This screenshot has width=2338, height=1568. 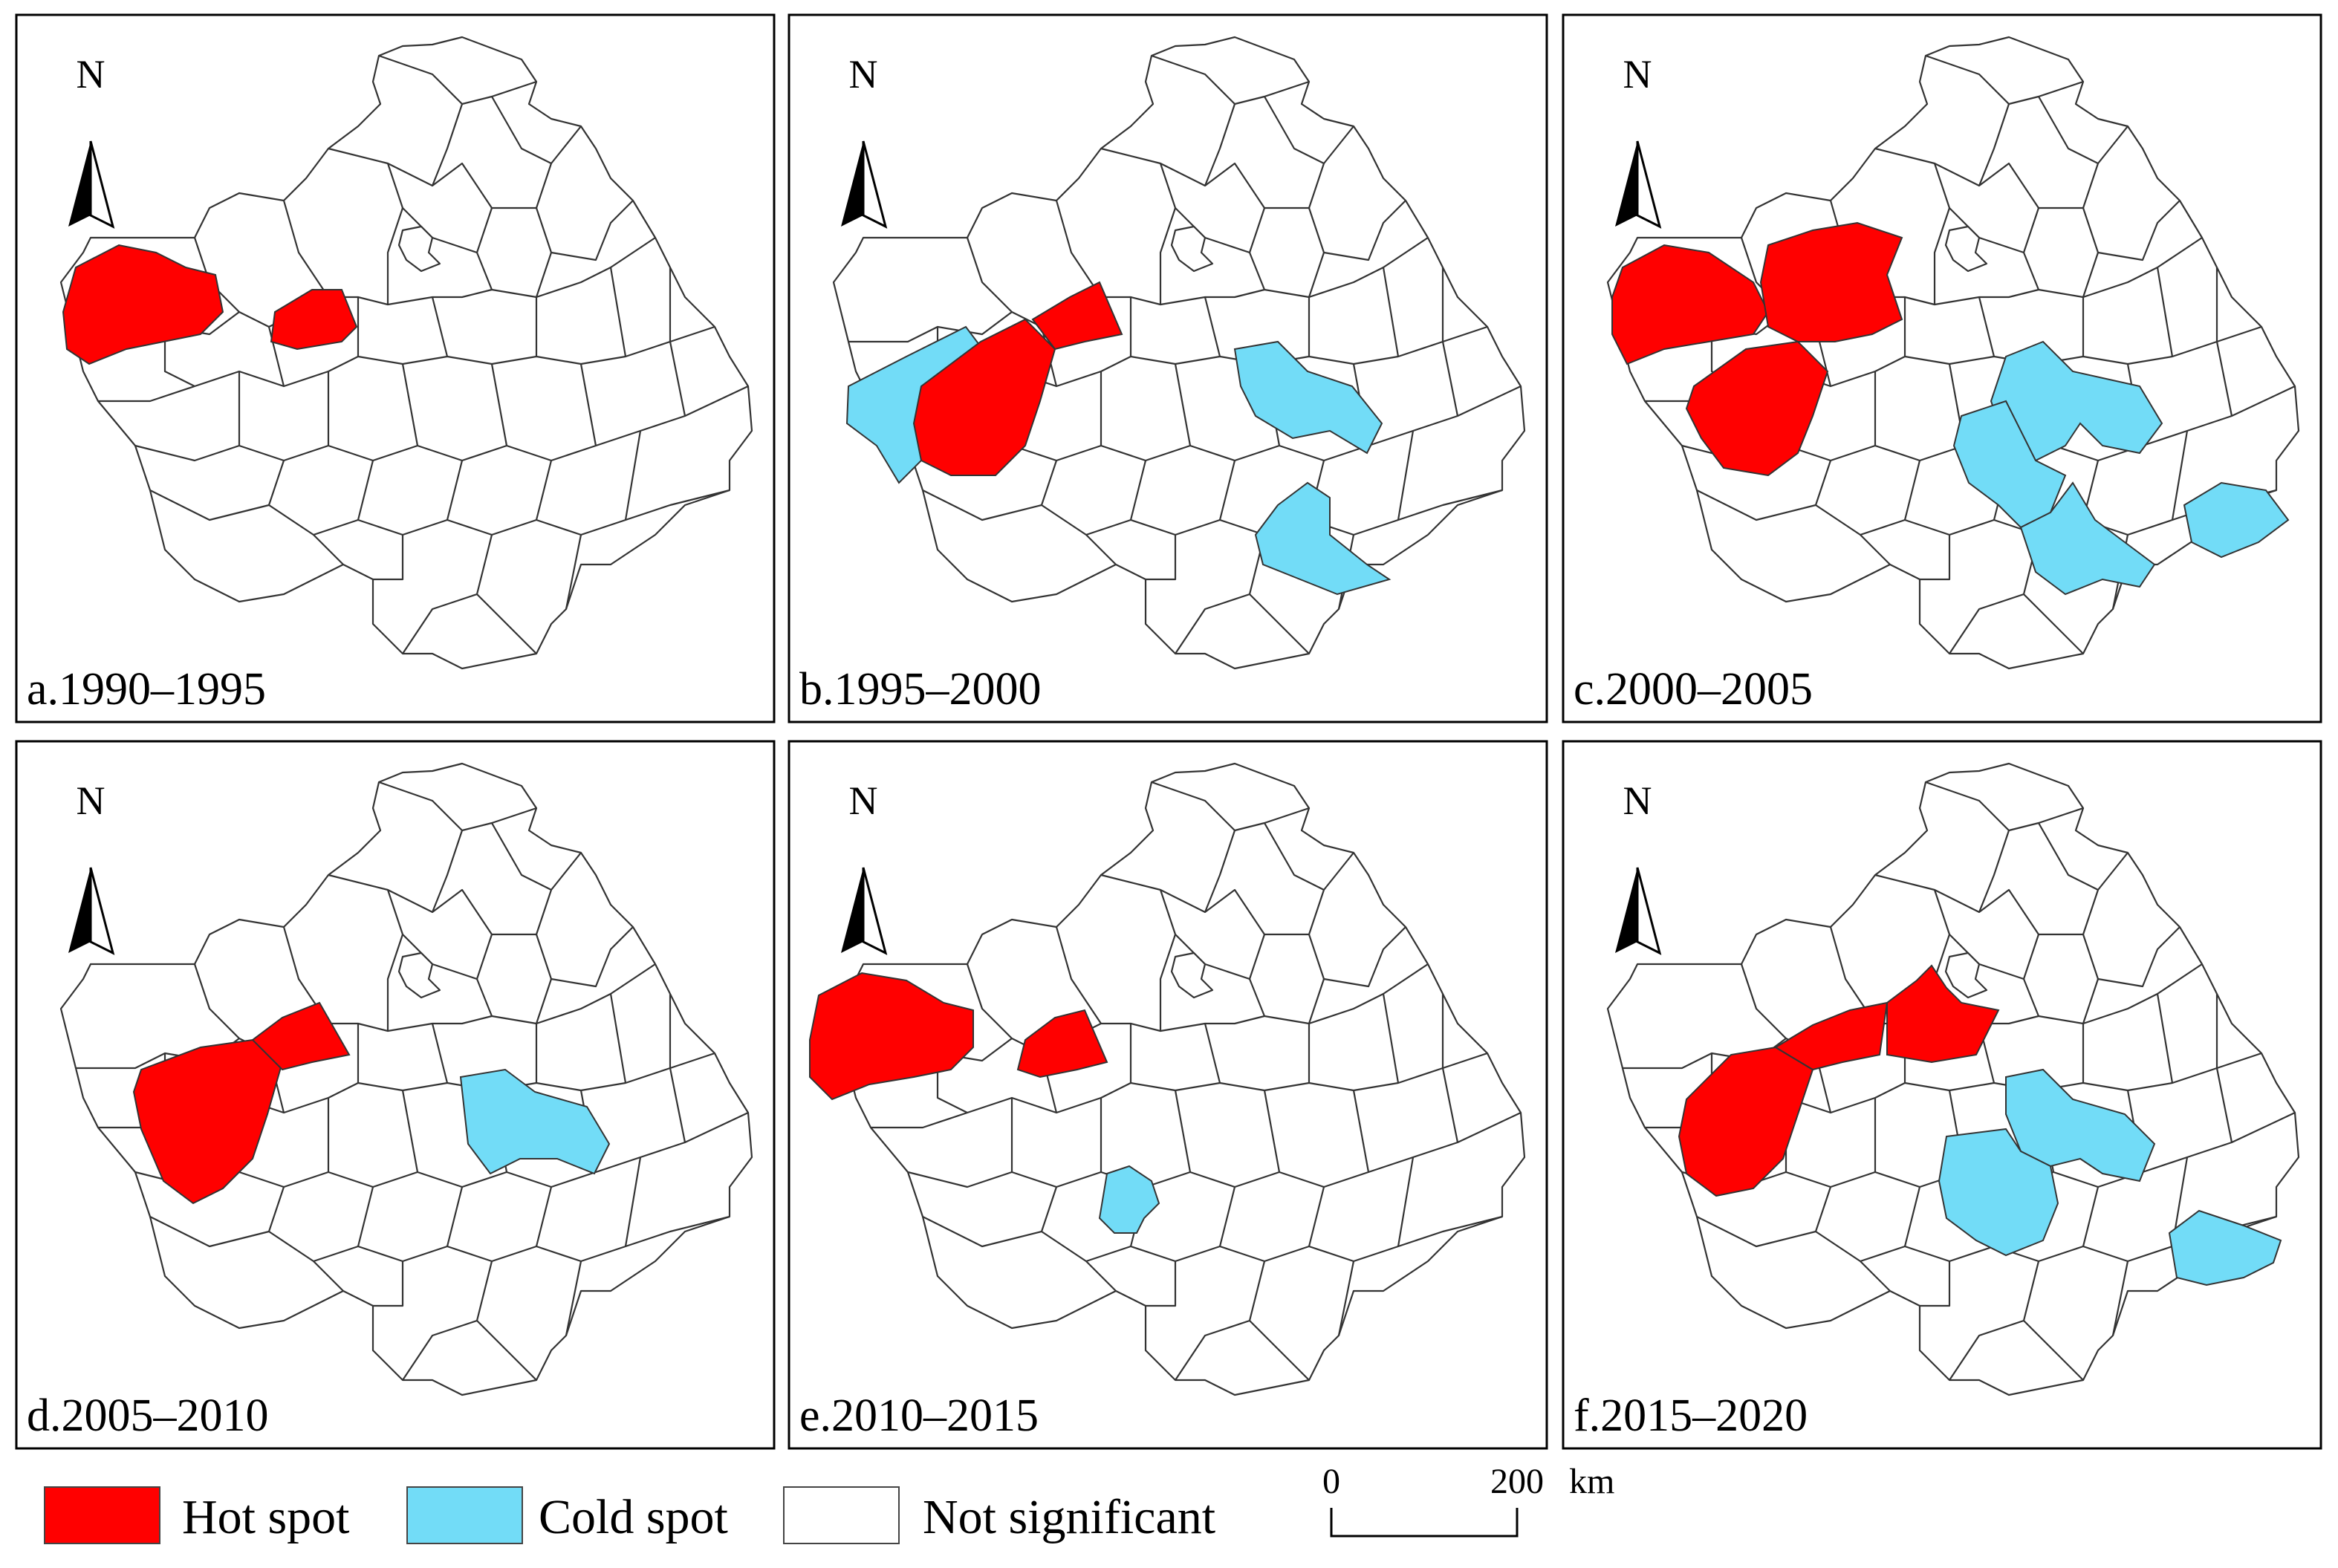 I want to click on legend-ns-label: Not significant, so click(x=1069, y=1517).